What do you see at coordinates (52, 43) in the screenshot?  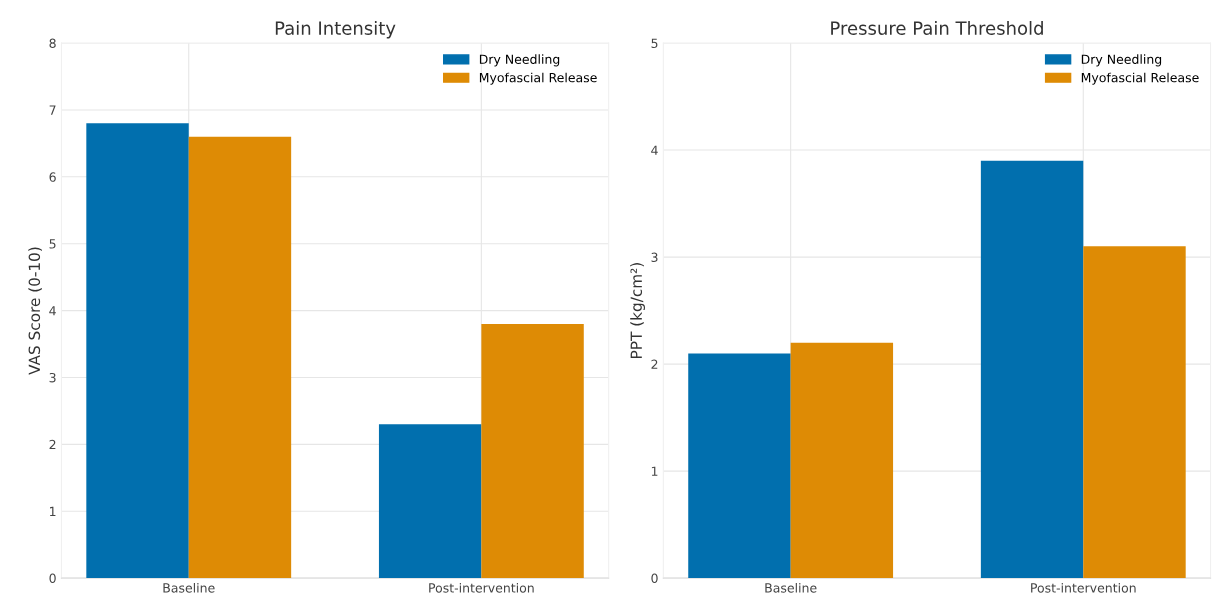 I see `y-tick-label: 8` at bounding box center [52, 43].